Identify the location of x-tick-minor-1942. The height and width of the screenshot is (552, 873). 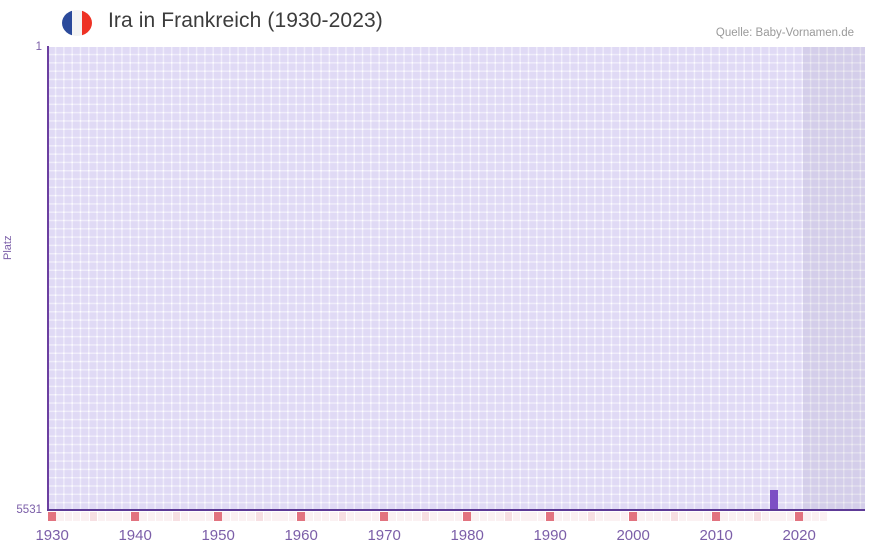
(151, 516).